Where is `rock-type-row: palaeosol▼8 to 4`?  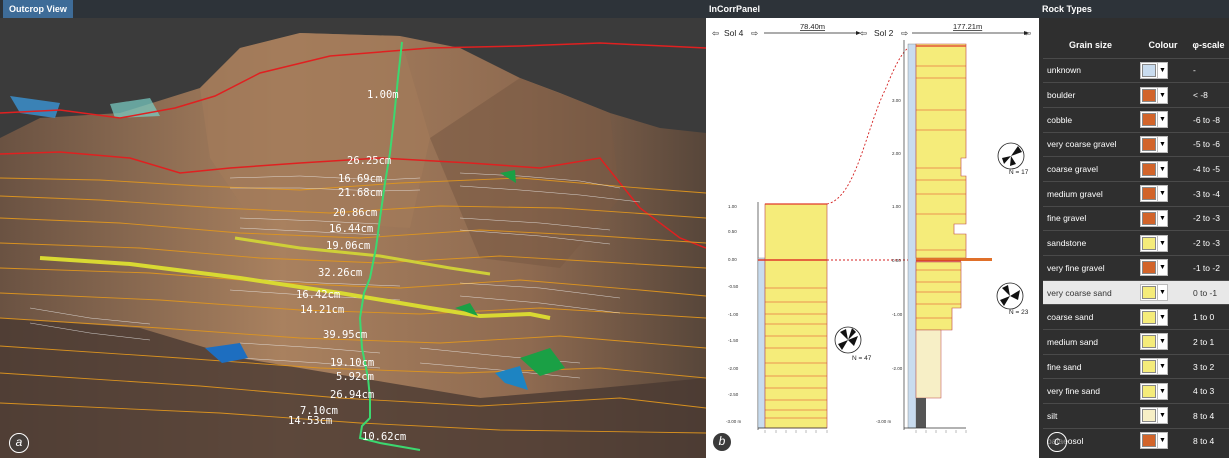 rock-type-row: palaeosol▼8 to 4 is located at coordinates (1136, 440).